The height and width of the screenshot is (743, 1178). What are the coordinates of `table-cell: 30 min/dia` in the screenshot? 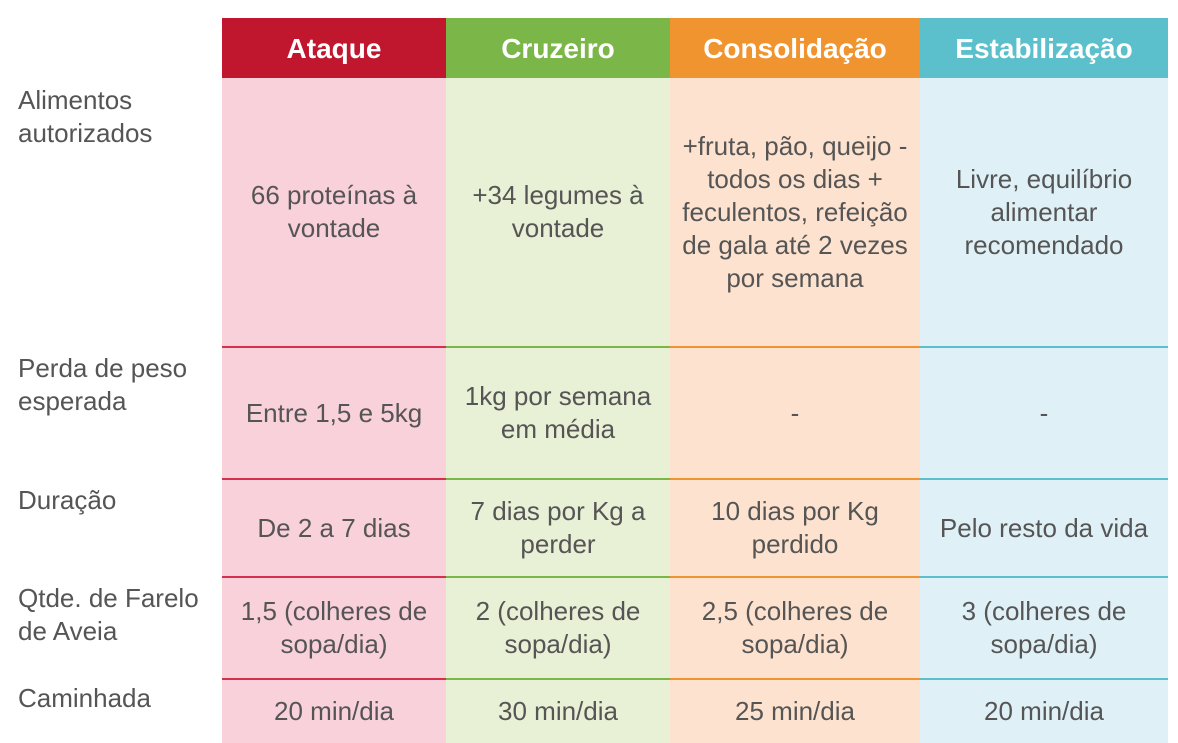 It's located at (558, 710).